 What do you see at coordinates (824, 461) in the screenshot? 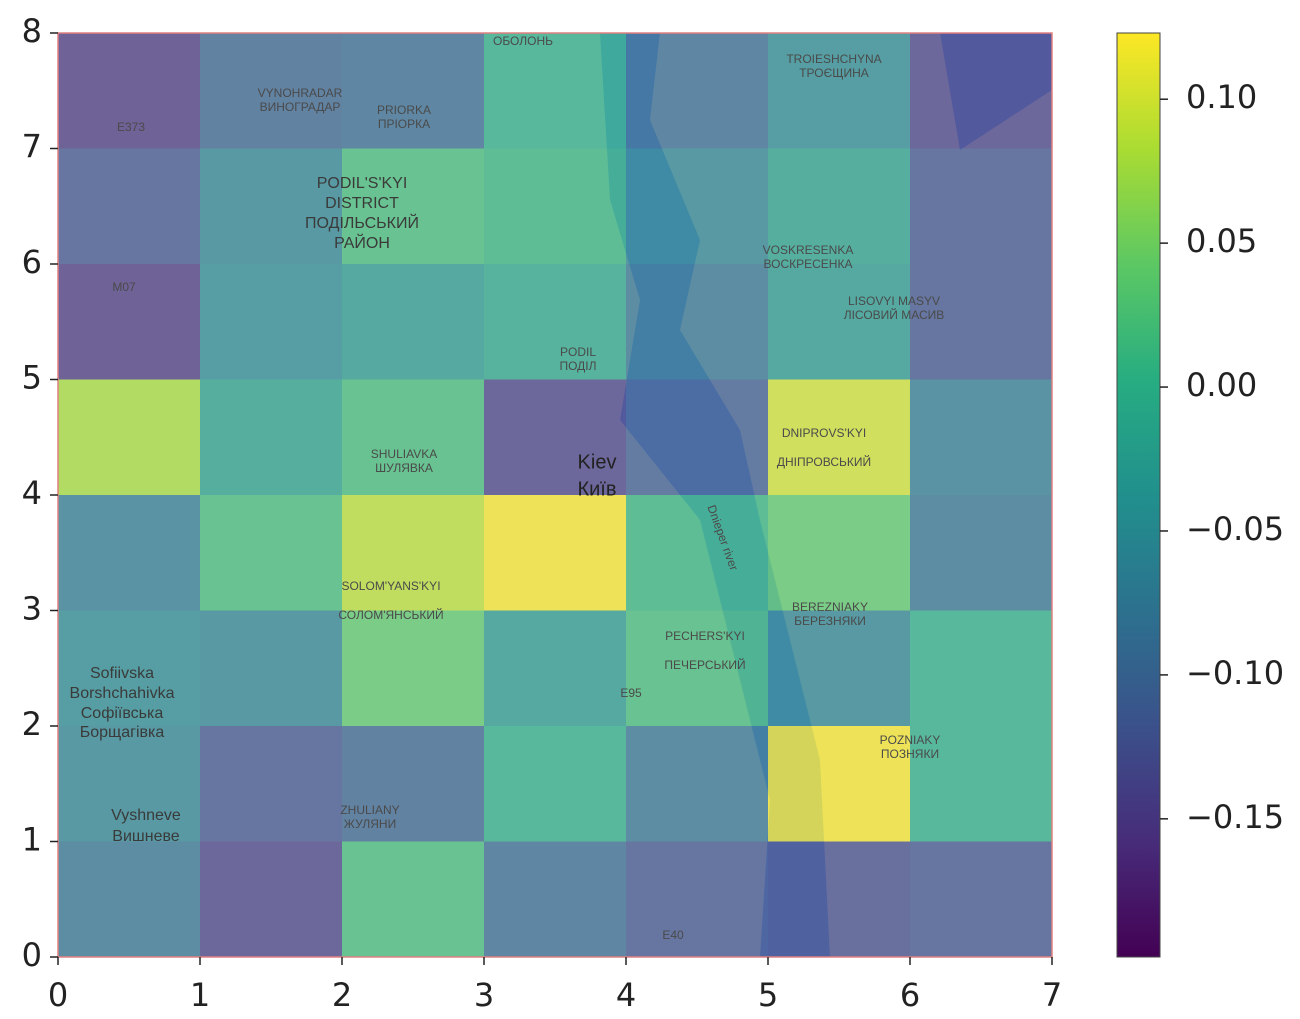
I see `map-label: ДНІПРОВСЬКИЙ` at bounding box center [824, 461].